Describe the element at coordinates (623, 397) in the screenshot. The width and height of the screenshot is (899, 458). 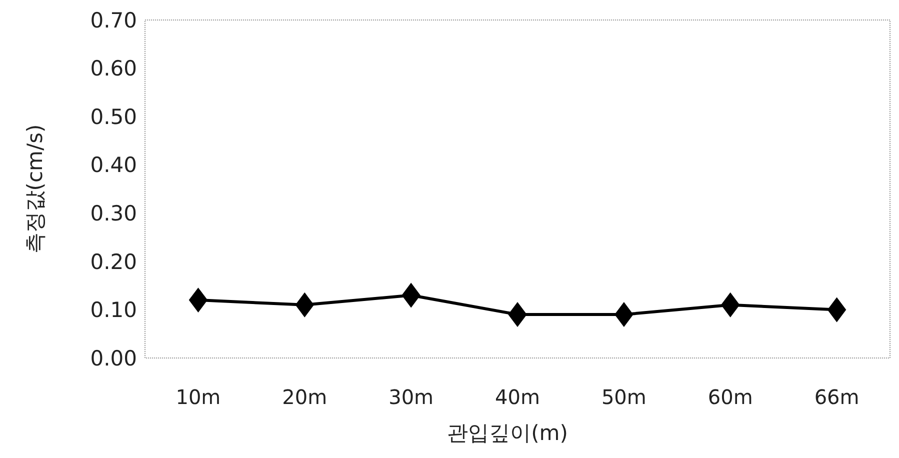
I see `x-tick-label: 50m` at that location.